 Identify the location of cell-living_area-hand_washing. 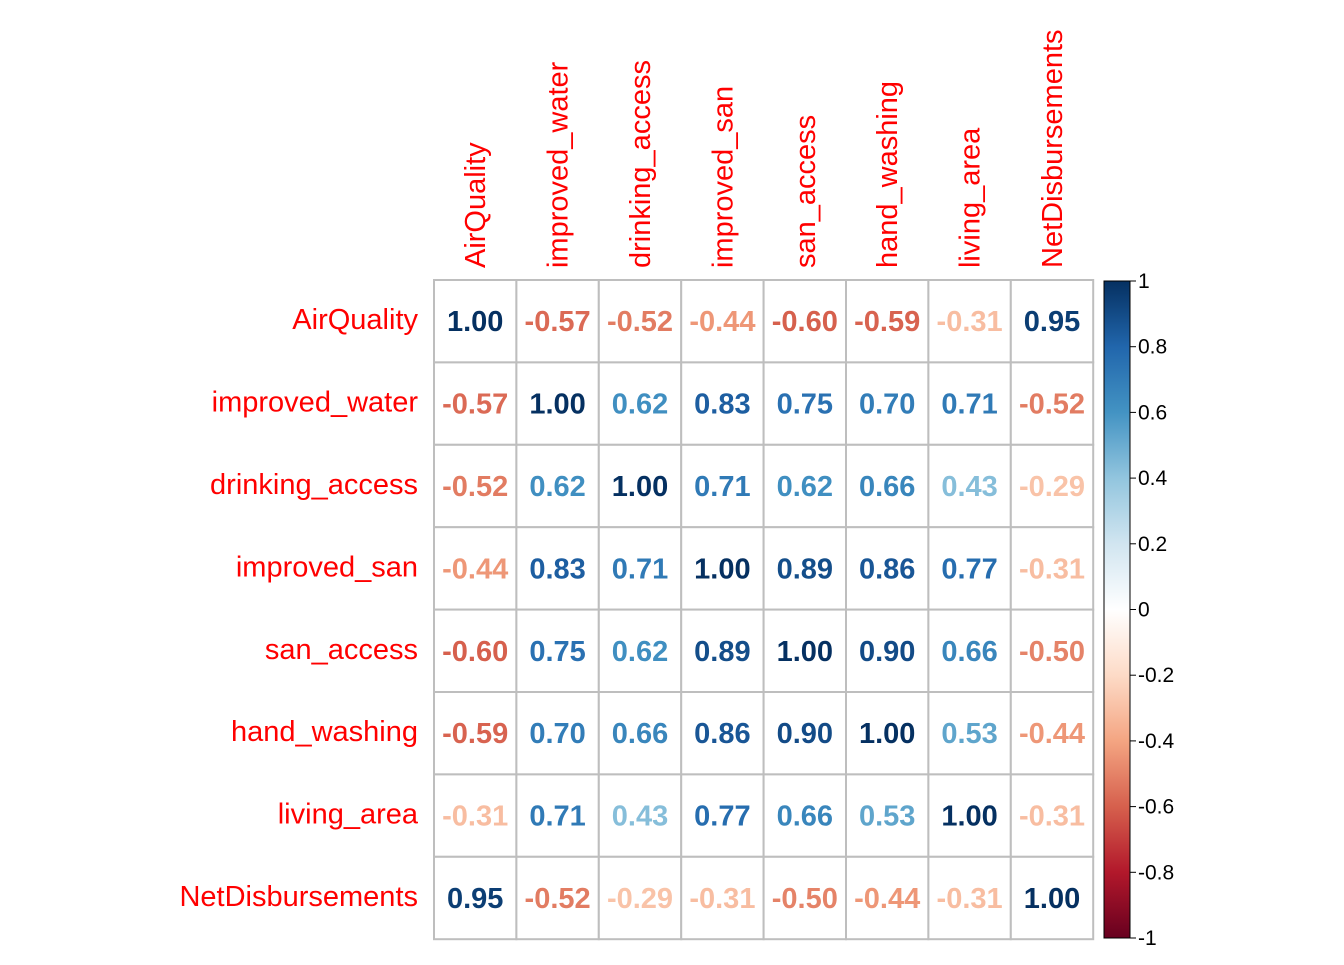
(887, 815).